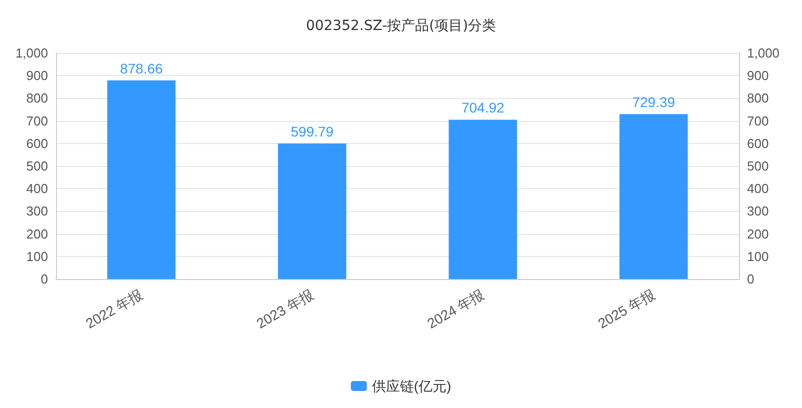 This screenshot has width=802, height=408. What do you see at coordinates (626, 309) in the screenshot?
I see `x-tick-label: 2025 年报` at bounding box center [626, 309].